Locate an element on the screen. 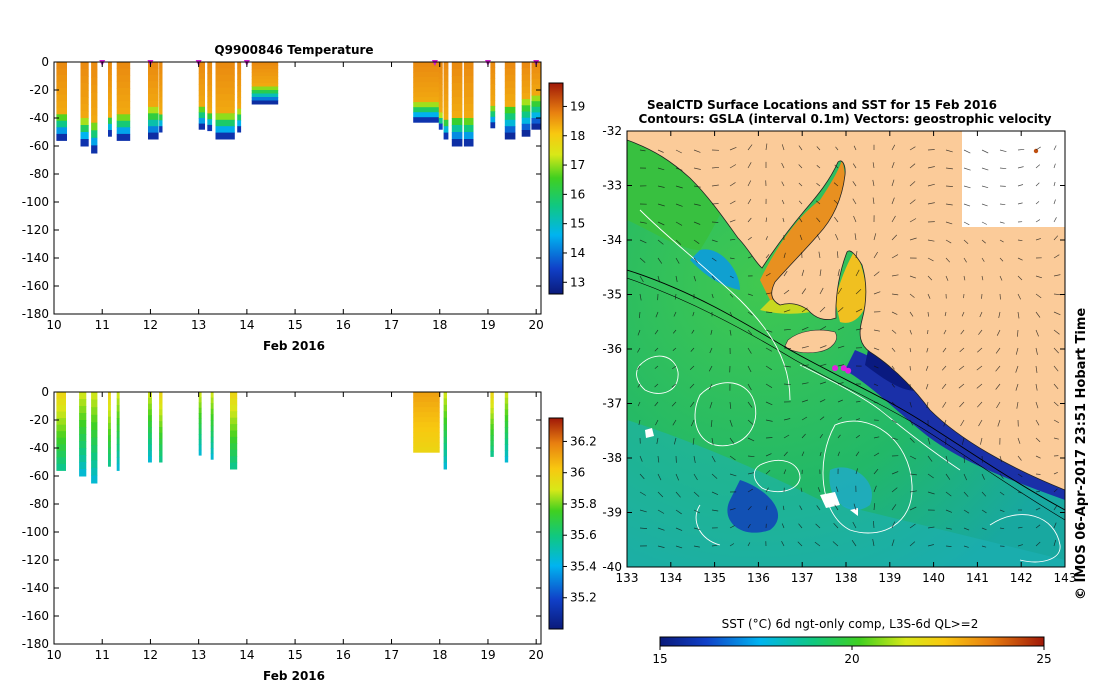 Image resolution: width=1099 pixels, height=700 pixels. x-tick-label: 13 is located at coordinates (198, 655).